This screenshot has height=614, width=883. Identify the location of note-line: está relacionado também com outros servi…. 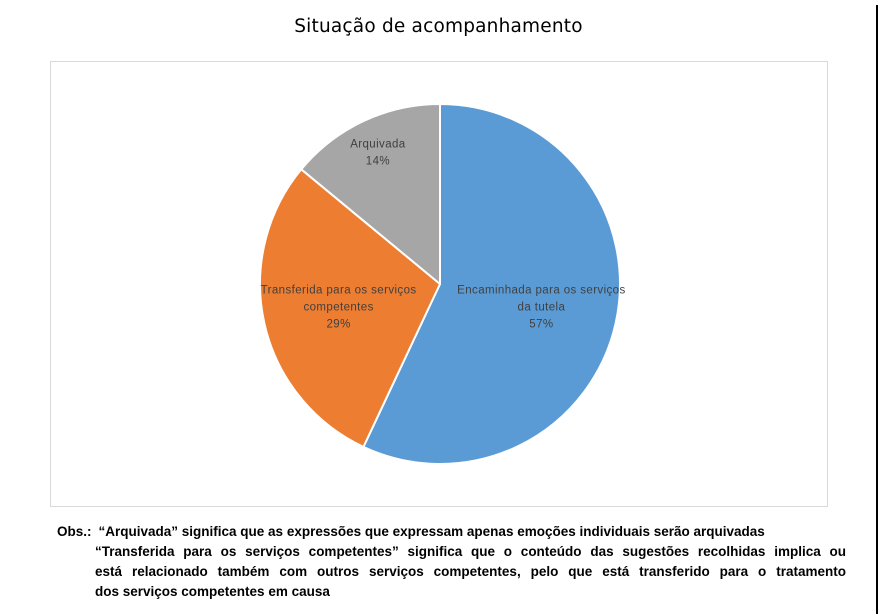
(470, 571).